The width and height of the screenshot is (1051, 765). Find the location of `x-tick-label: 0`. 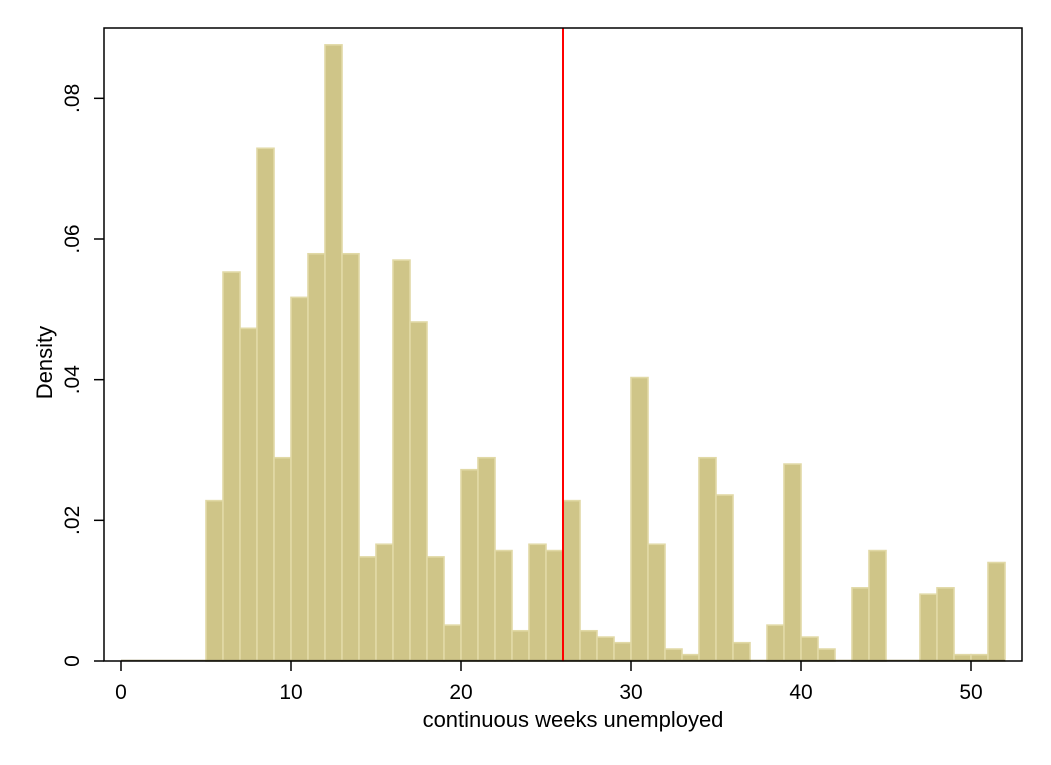

x-tick-label: 0 is located at coordinates (121, 692).